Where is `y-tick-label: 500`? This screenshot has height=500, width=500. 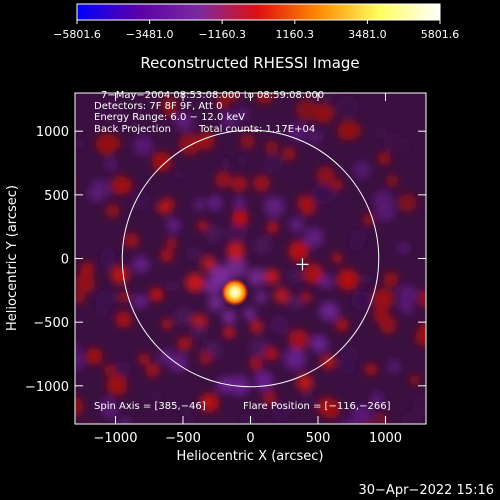
y-tick-label: 500 is located at coordinates (56, 196).